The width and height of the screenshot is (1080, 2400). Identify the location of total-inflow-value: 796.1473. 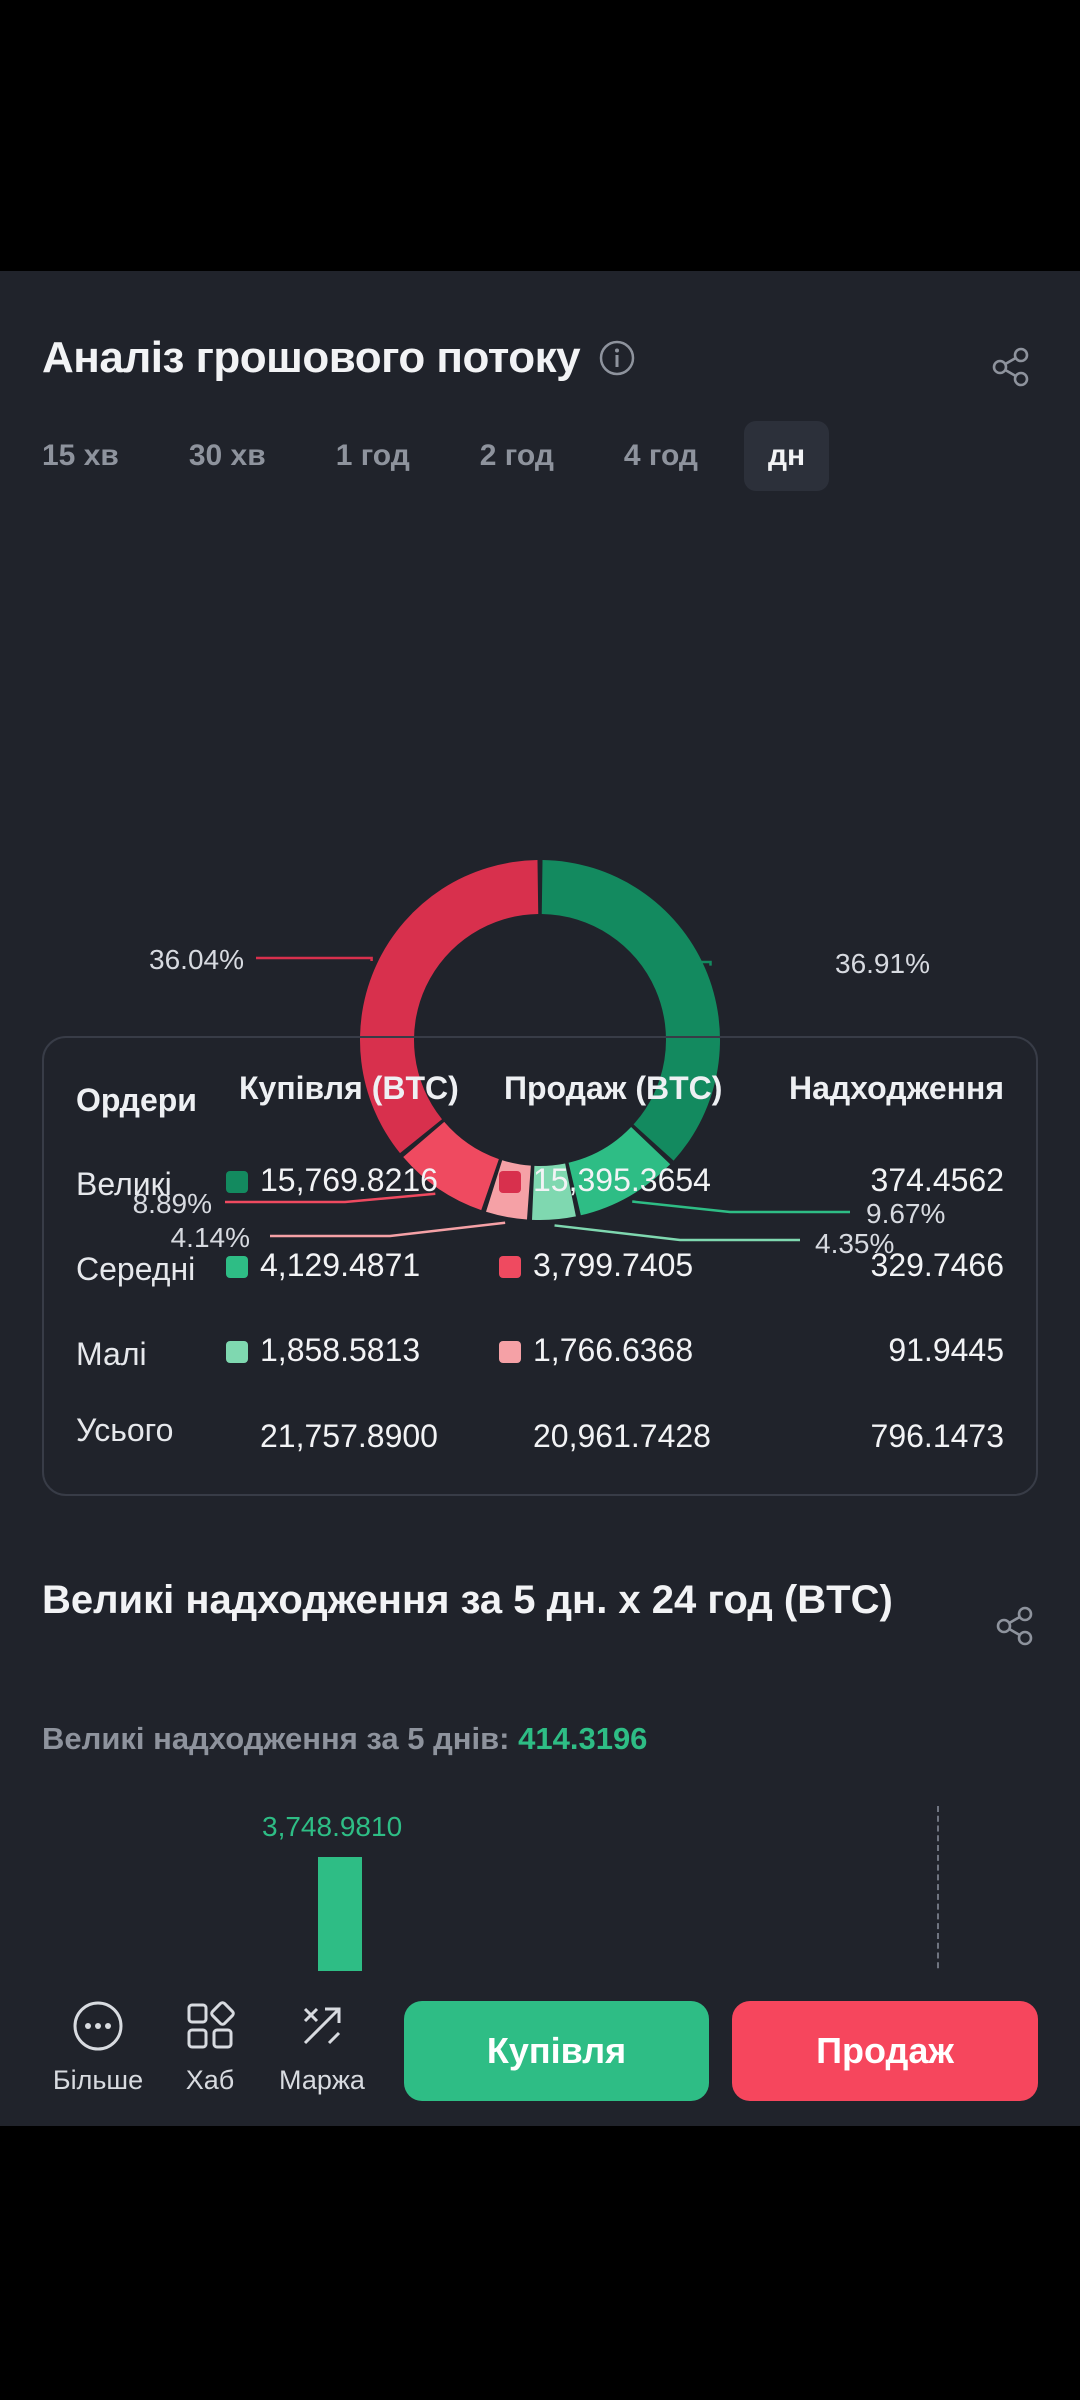
(937, 1436).